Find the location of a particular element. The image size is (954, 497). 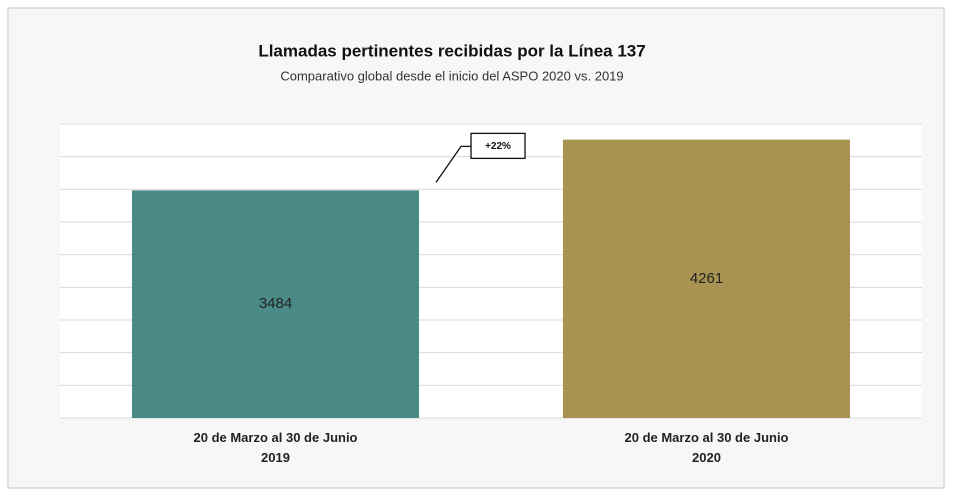

x-tick-label: 20 de Marzo al 30 de Junio 2020 is located at coordinates (706, 447).